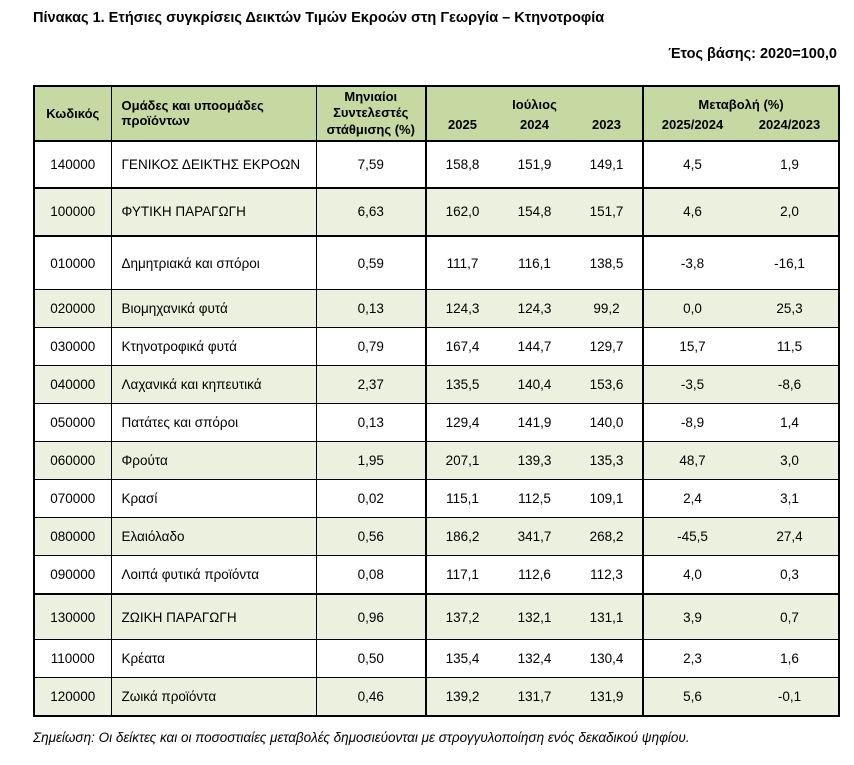 This screenshot has height=765, width=854. What do you see at coordinates (214, 346) in the screenshot?
I see `cell-product-name: Κτηνοτροφικά φυτά` at bounding box center [214, 346].